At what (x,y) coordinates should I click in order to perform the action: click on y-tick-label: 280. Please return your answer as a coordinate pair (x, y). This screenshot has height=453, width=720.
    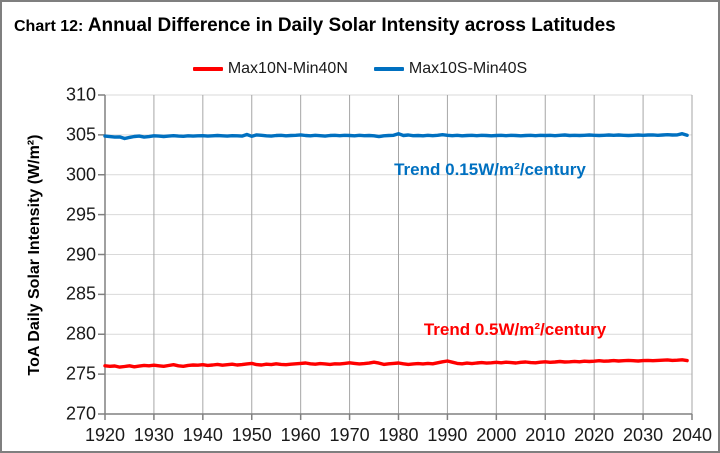
    Looking at the image, I should click on (80, 333).